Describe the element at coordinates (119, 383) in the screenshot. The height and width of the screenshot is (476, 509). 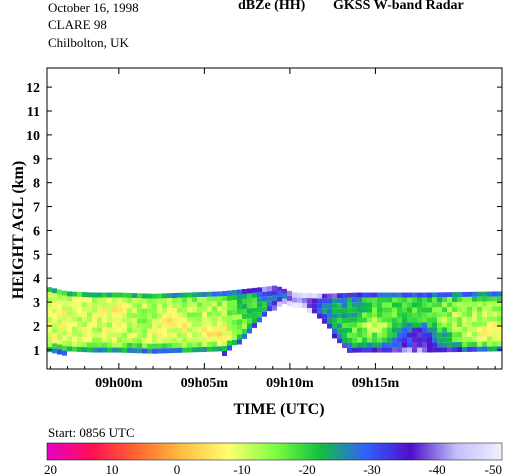
I see `x-tick-label: 09h00m` at that location.